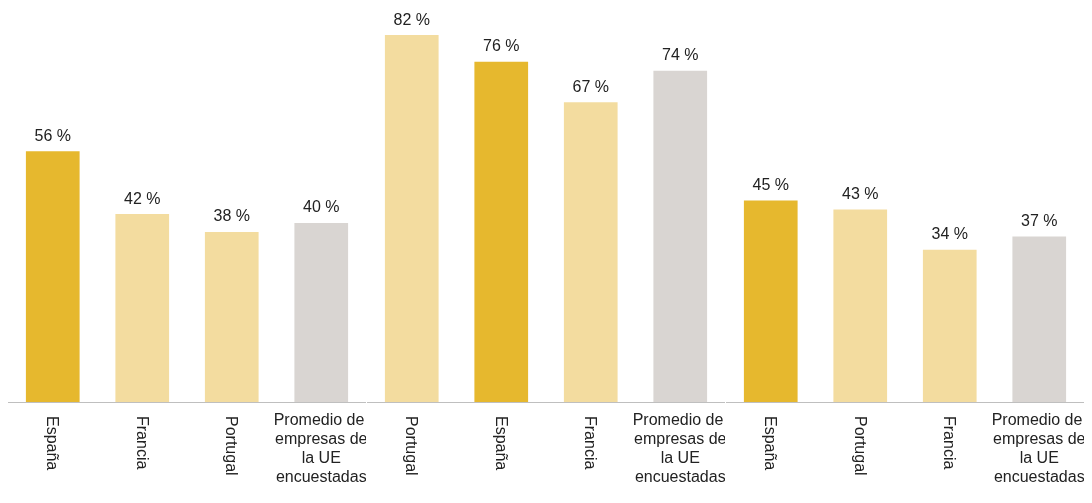 This screenshot has height=503, width=1092. What do you see at coordinates (231, 216) in the screenshot?
I see `data-label: 38 %` at bounding box center [231, 216].